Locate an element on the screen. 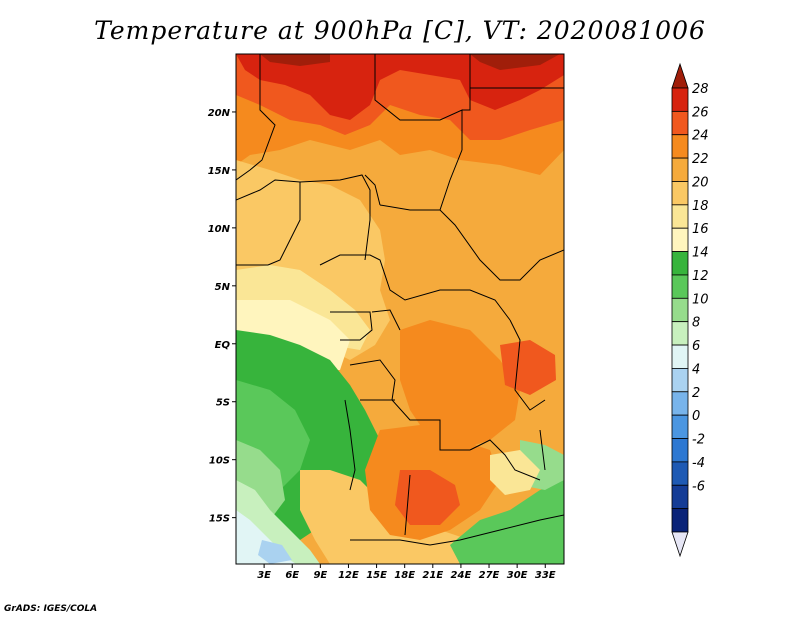 Image resolution: width=800 pixels, height=618 pixels. lat-tick-label: 15S is located at coordinates (219, 519).